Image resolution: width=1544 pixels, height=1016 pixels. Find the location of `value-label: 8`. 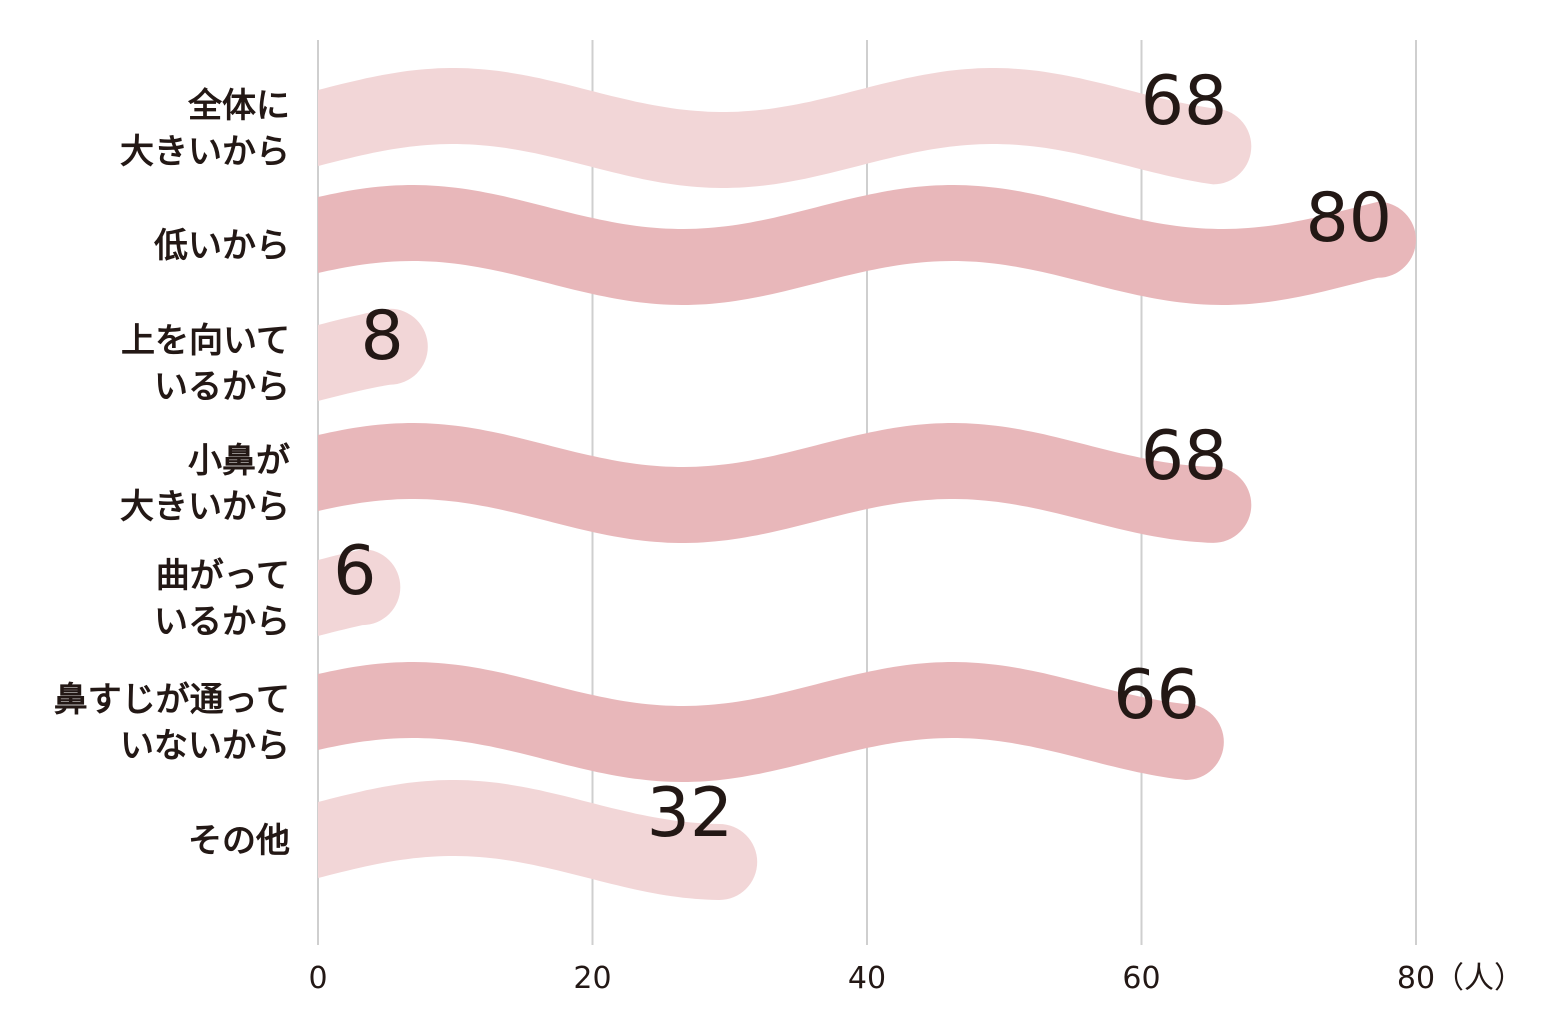

value-label: 8 is located at coordinates (382, 336).